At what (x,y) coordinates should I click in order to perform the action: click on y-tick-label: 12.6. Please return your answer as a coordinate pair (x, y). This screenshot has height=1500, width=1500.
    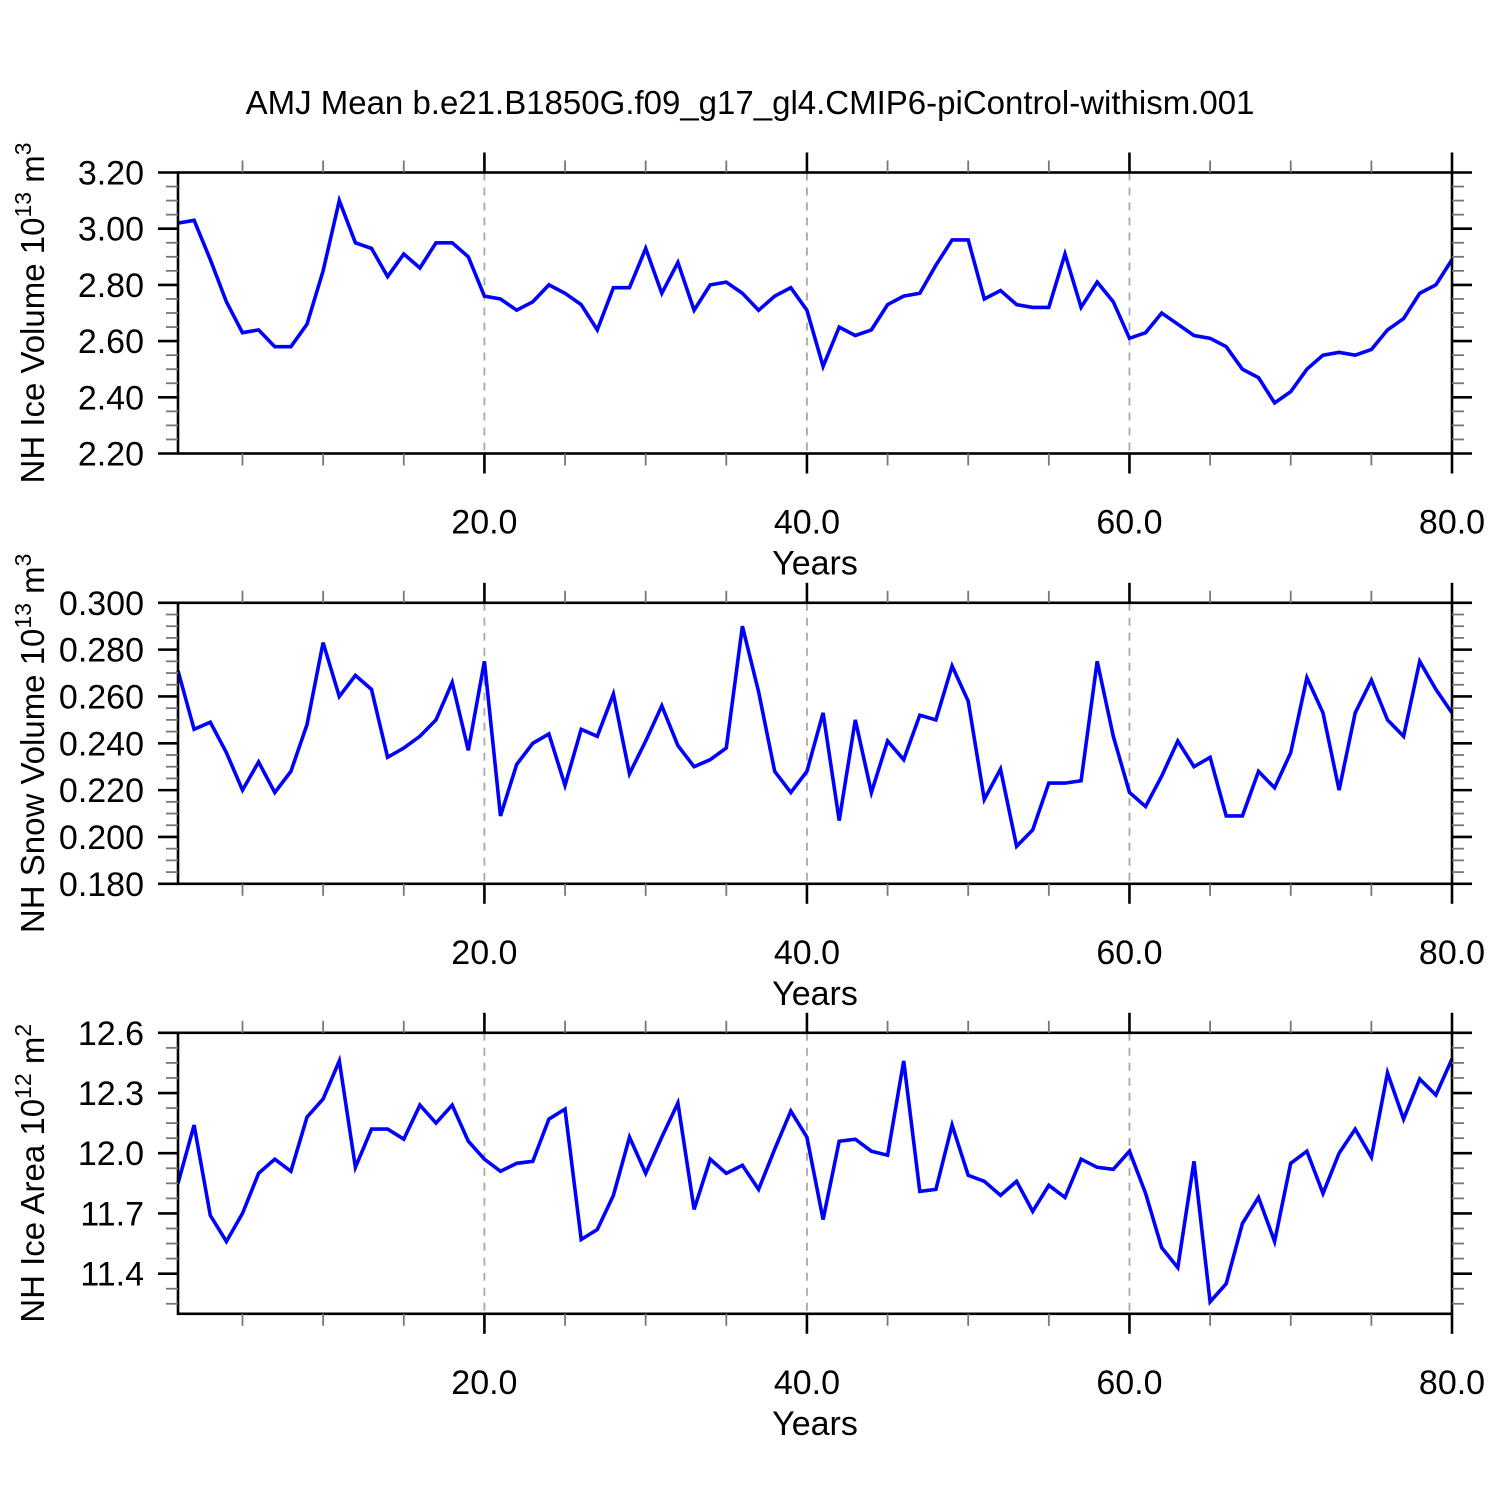
    Looking at the image, I should click on (111, 1034).